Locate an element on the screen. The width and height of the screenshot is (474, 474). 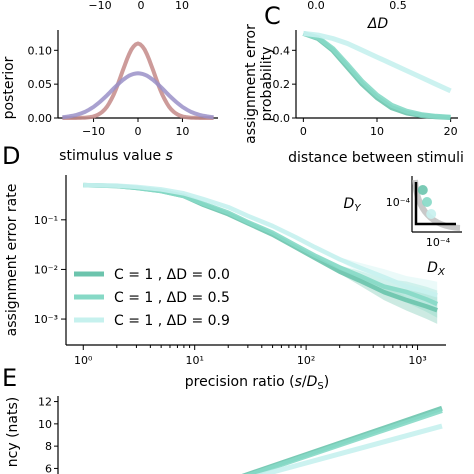
top-tick-right: 10 is located at coordinates (182, 6).